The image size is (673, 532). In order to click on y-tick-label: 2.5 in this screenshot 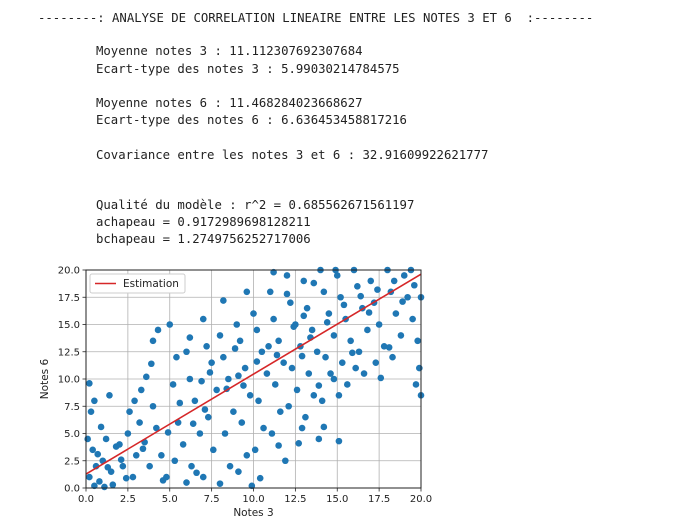, I will do `click(72, 461)`.